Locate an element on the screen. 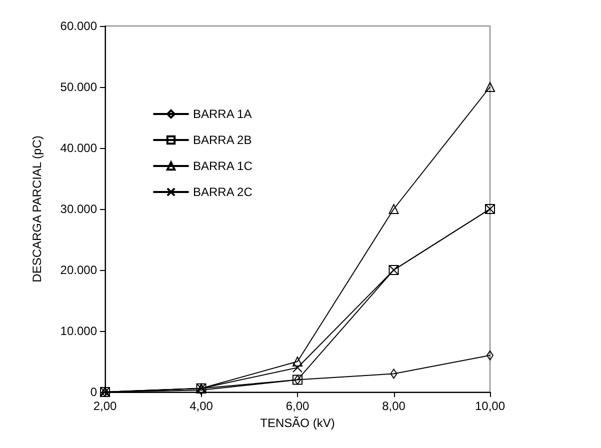  legend-label: BARRA 2B is located at coordinates (222, 140).